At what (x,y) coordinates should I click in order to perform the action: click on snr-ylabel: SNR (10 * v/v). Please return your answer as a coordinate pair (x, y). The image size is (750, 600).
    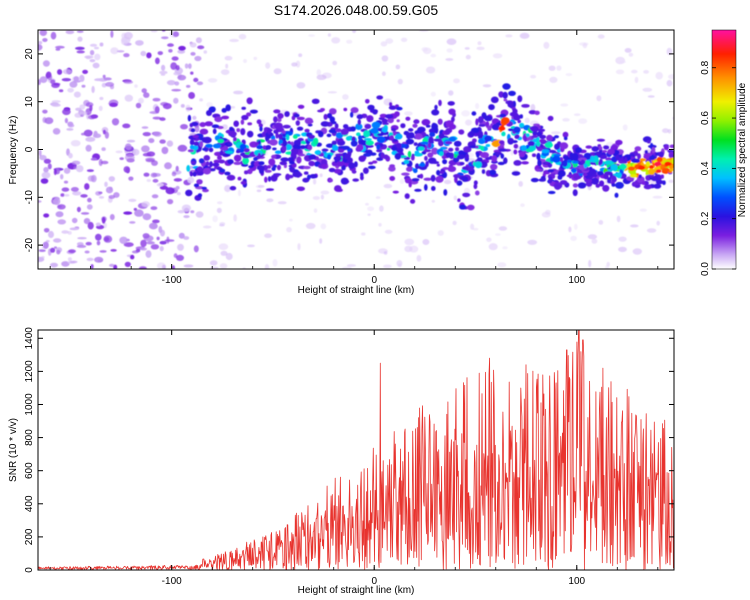
    Looking at the image, I should click on (13, 450).